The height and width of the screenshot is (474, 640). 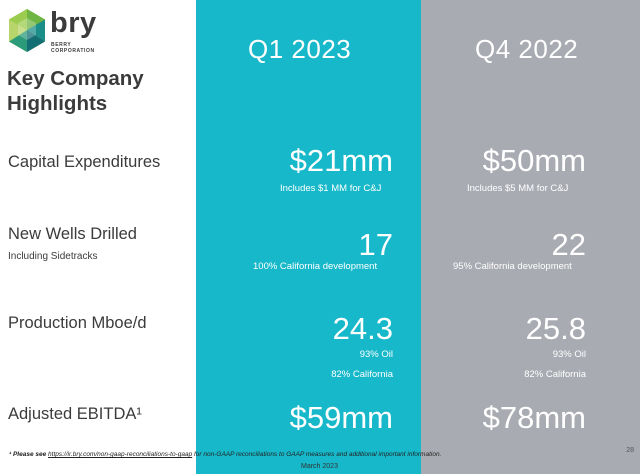 I want to click on wells-q4-value: 22, so click(x=568, y=244).